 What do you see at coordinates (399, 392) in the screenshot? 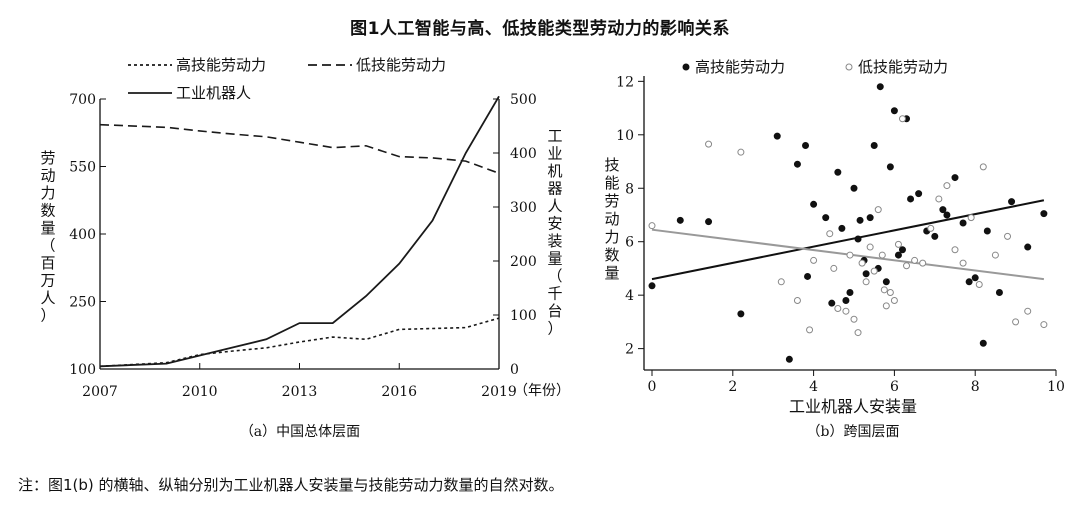
I see `x-tick-label: 2016` at bounding box center [399, 392].